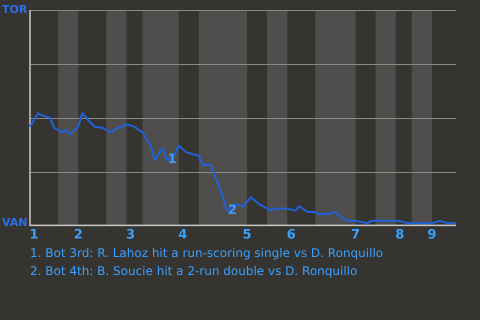 The height and width of the screenshot is (320, 480). Describe the element at coordinates (194, 271) in the screenshot. I see `text: 2. Bot 4th: B. Soucie hit a 2-run double vs D. Ronquillo` at that location.